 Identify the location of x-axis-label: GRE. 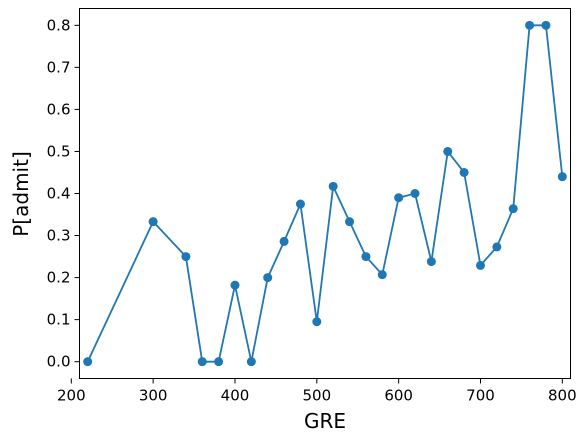
(325, 421).